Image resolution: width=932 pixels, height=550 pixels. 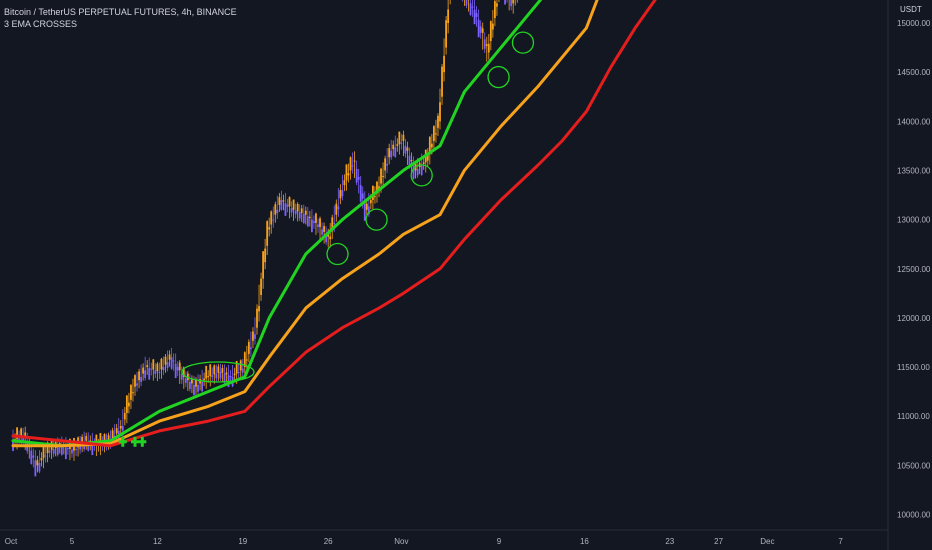 I want to click on y-tick-label: 10000.00, so click(x=914, y=515).